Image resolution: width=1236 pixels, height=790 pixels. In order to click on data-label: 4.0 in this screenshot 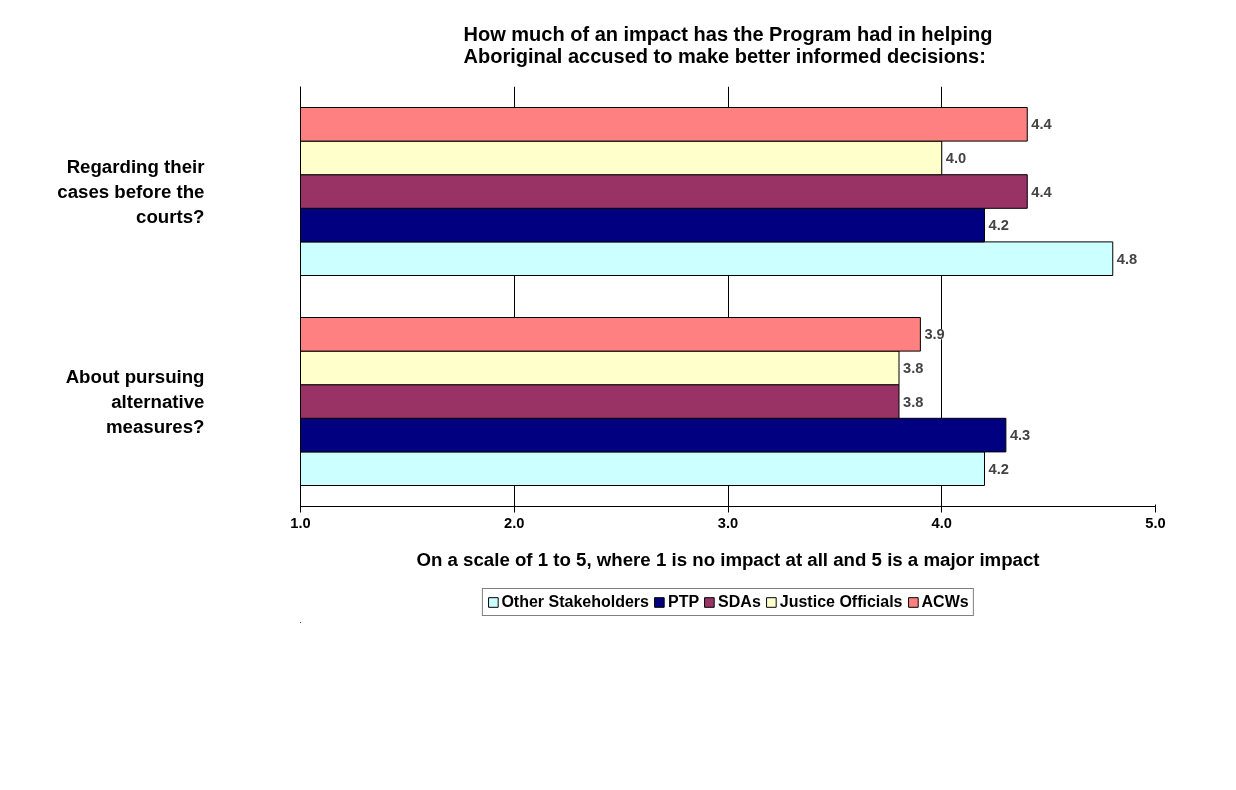, I will do `click(956, 157)`.